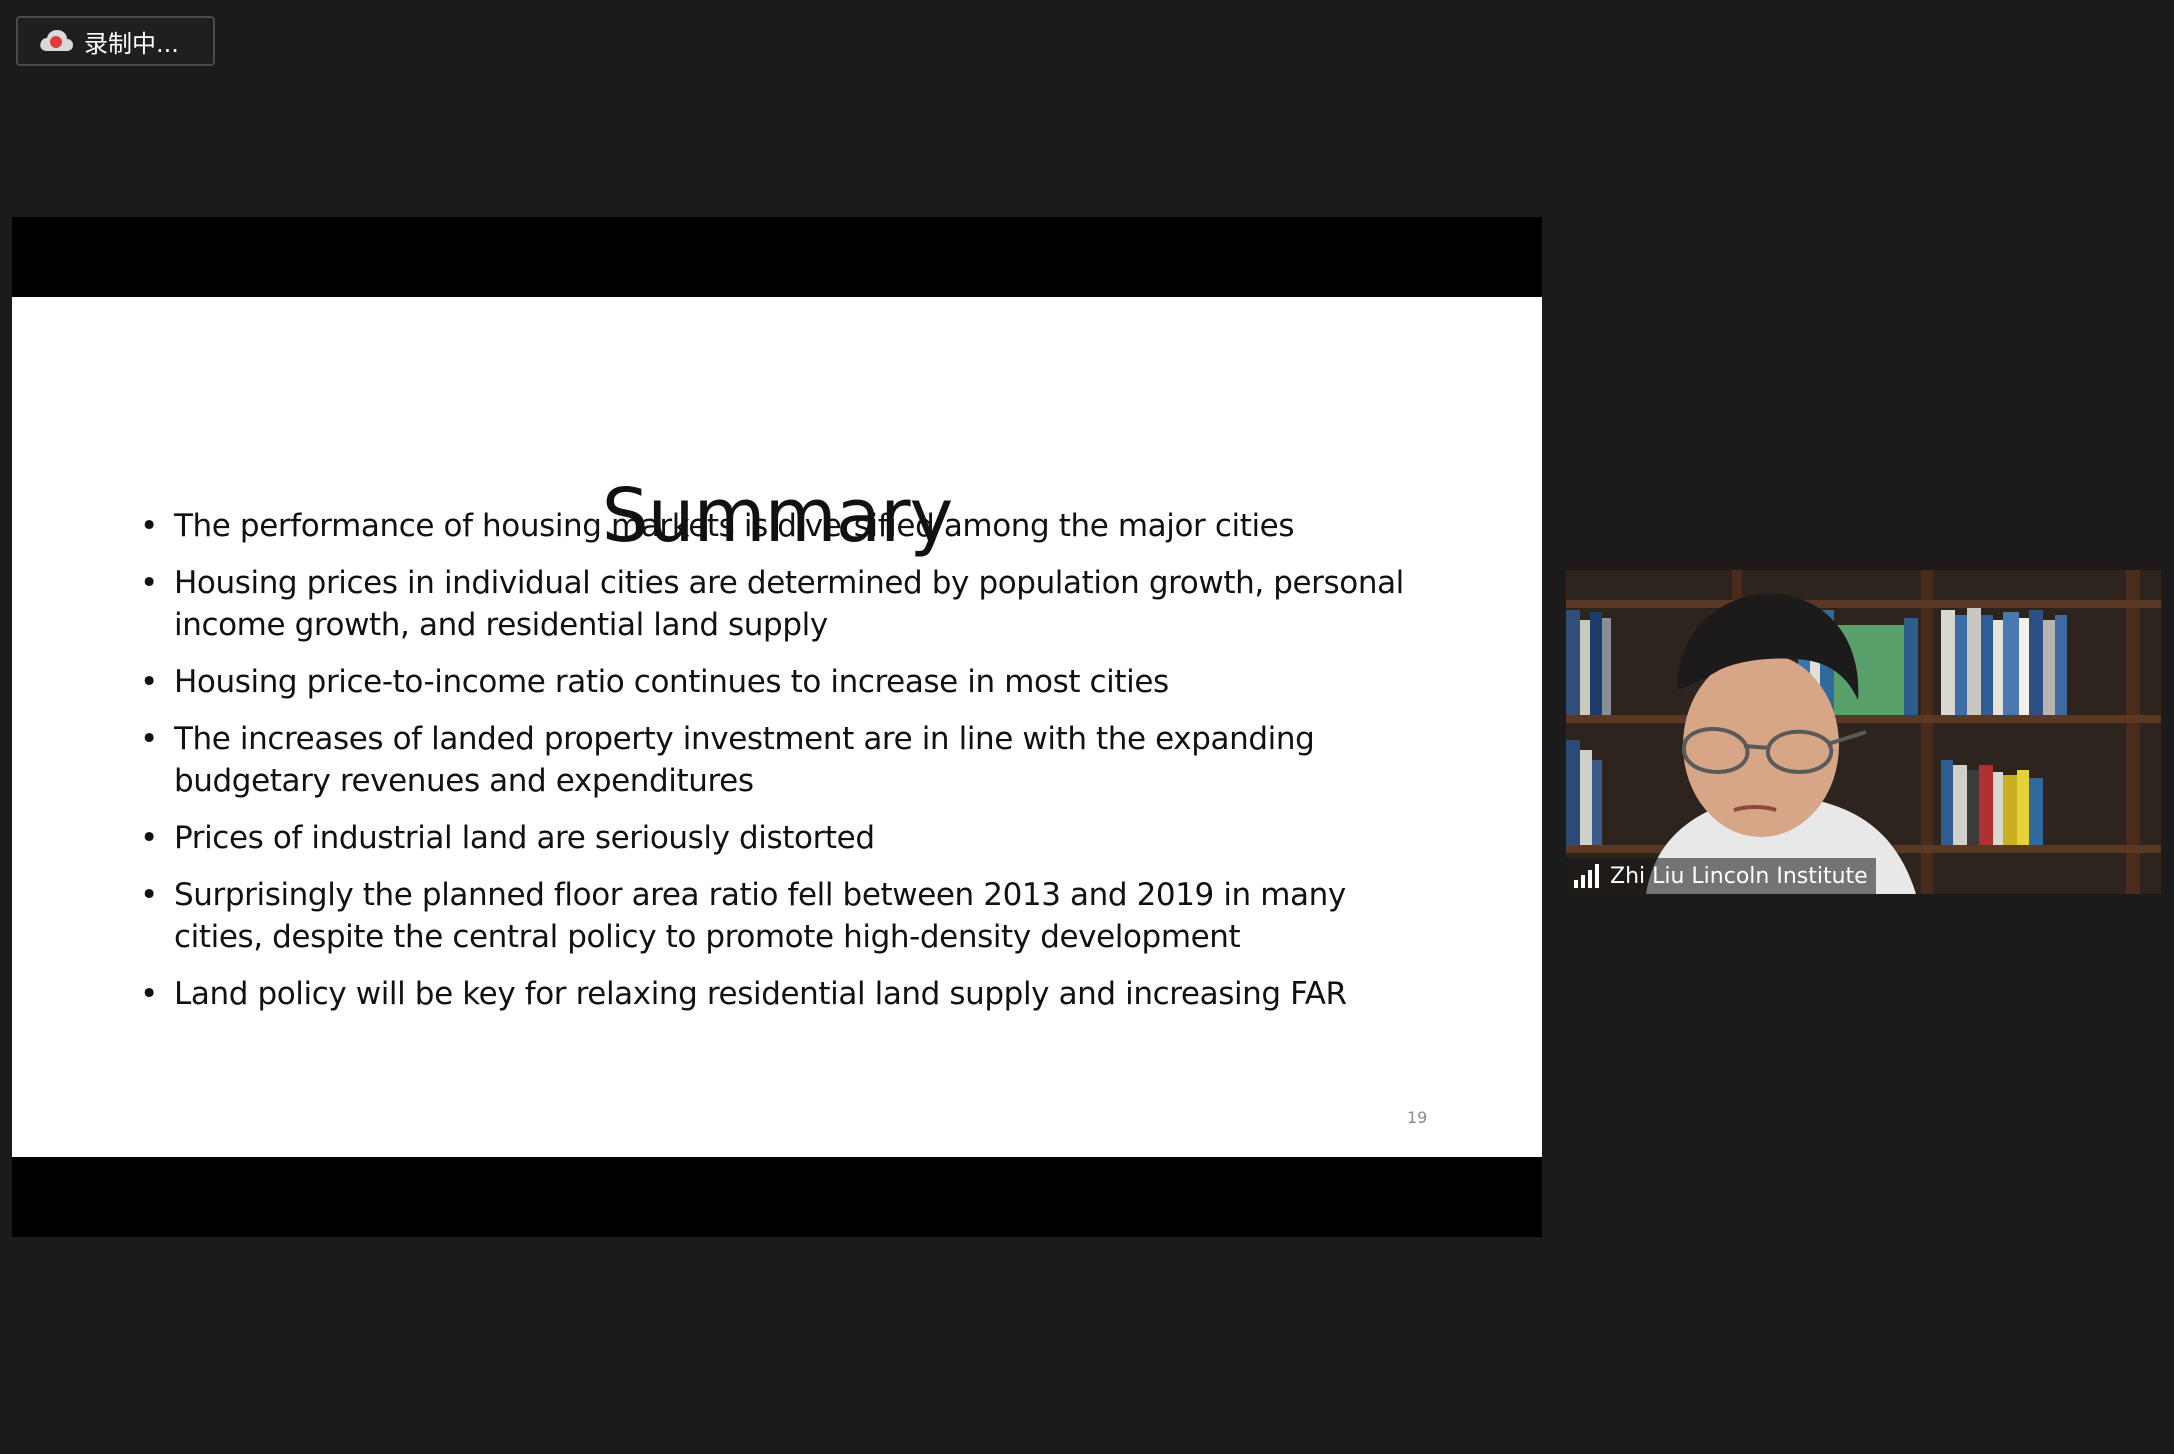 This screenshot has height=1454, width=2174. I want to click on participant-video-tile: Zhi Liu Lincoln Institute, so click(1863, 727).